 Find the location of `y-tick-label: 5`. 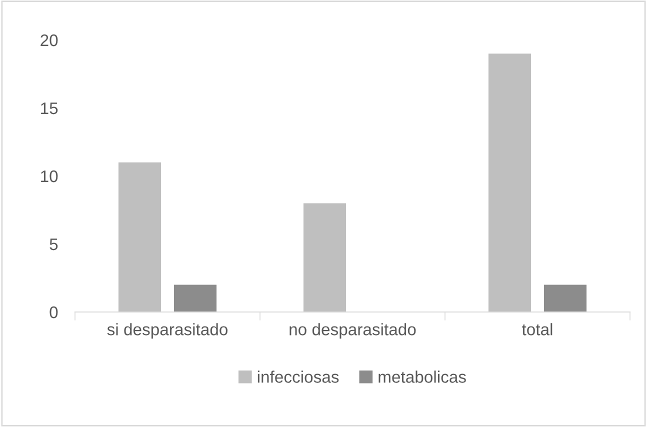

y-tick-label: 5 is located at coordinates (54, 244).